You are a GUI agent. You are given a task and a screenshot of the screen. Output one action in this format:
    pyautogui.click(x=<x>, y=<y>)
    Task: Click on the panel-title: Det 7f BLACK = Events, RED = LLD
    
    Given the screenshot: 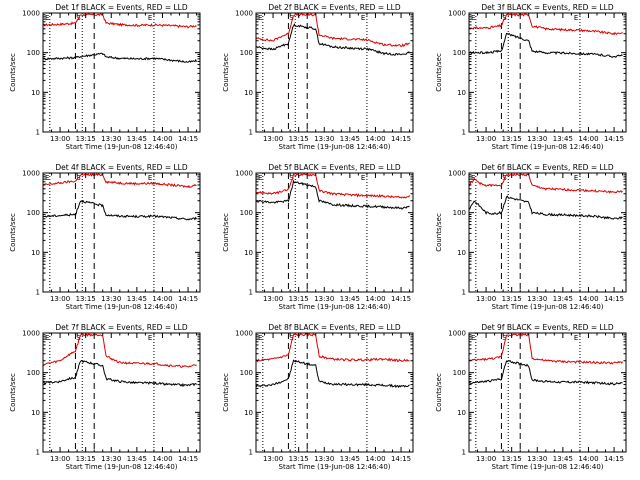 What is the action you would take?
    pyautogui.click(x=121, y=327)
    